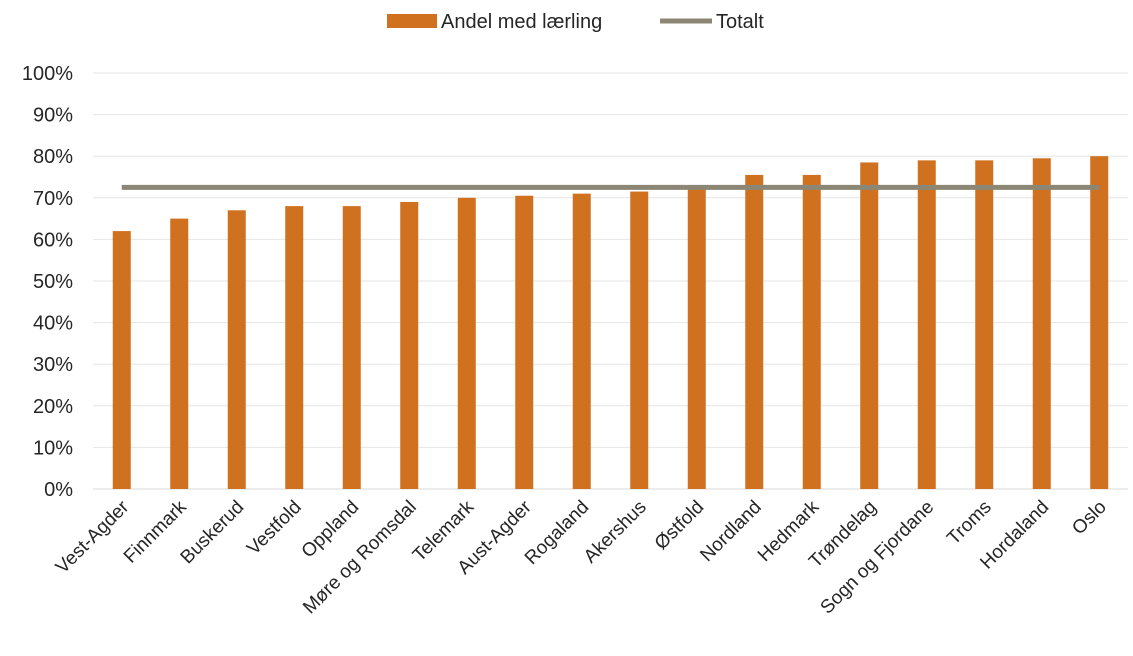  I want to click on y-tick-label: 10%, so click(53, 448).